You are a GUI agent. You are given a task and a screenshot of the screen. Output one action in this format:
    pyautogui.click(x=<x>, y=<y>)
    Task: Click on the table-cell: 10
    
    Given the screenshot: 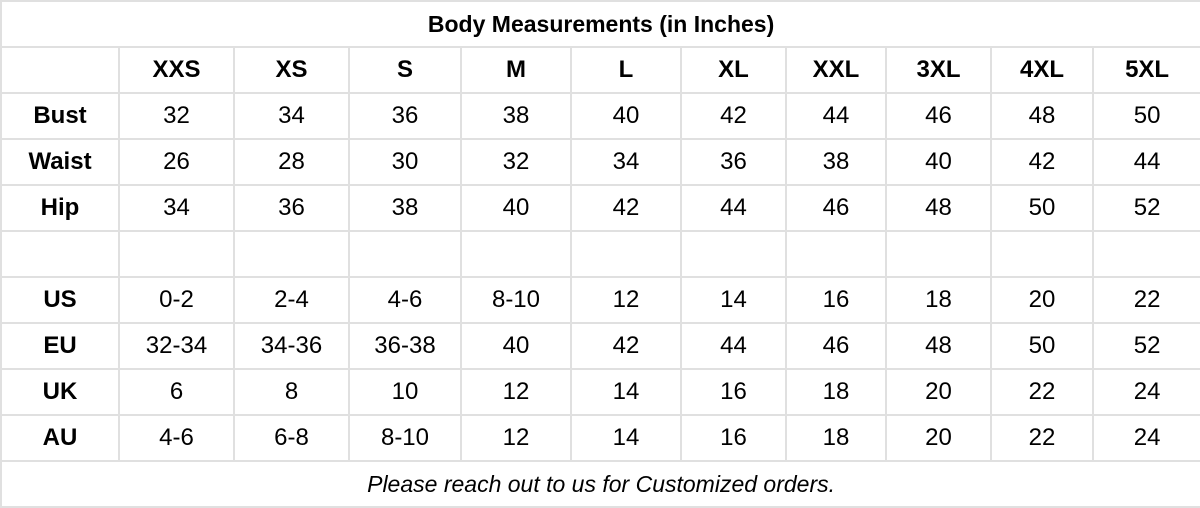 What is the action you would take?
    pyautogui.click(x=405, y=392)
    